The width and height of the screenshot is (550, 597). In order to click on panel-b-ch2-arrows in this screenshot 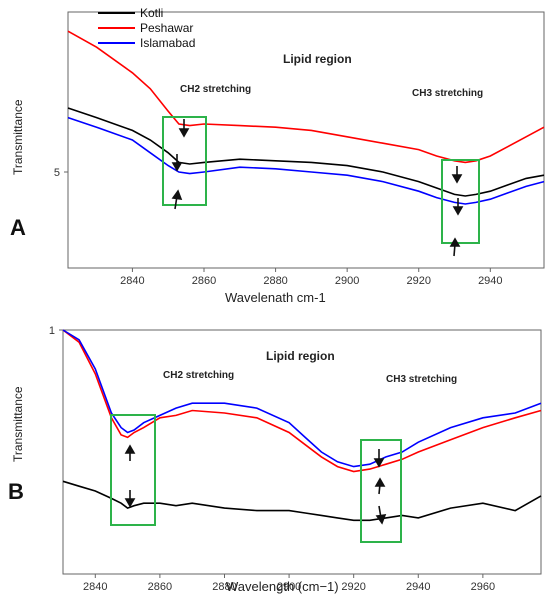, I will do `click(130, 476)`.